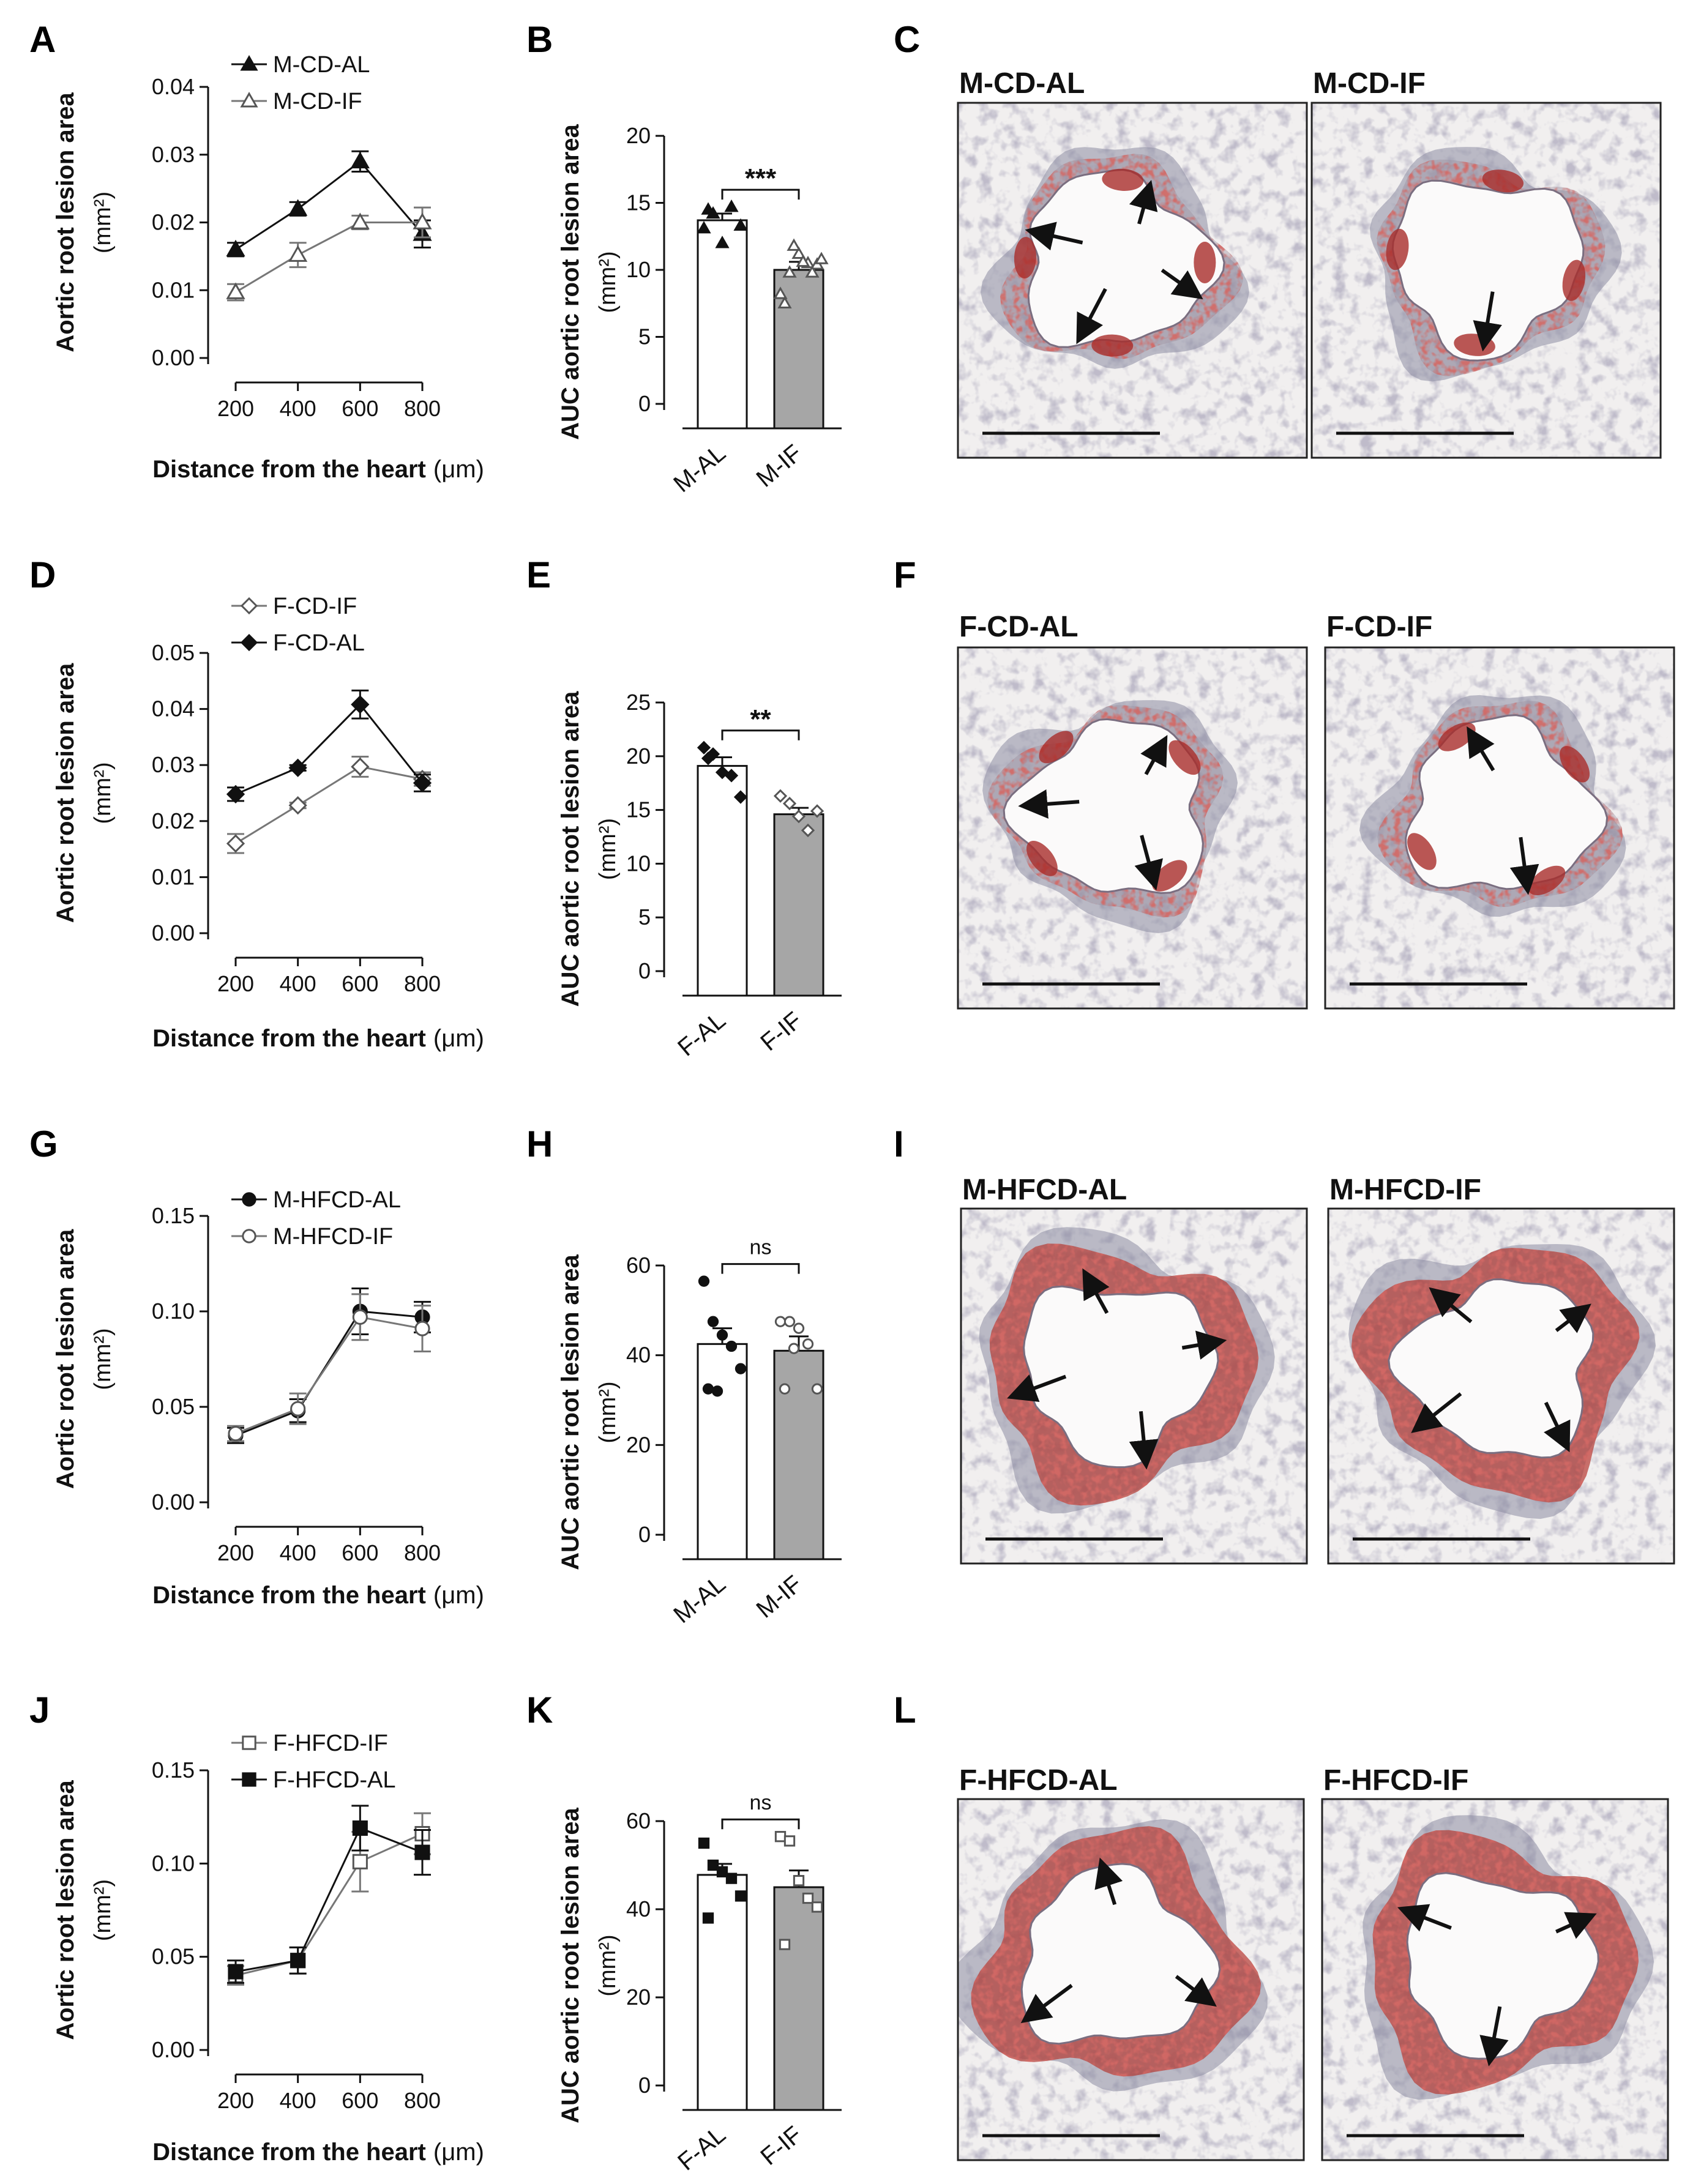 The height and width of the screenshot is (2184, 1701). What do you see at coordinates (333, 1237) in the screenshot?
I see `legend-label: M-HFCD-IF` at bounding box center [333, 1237].